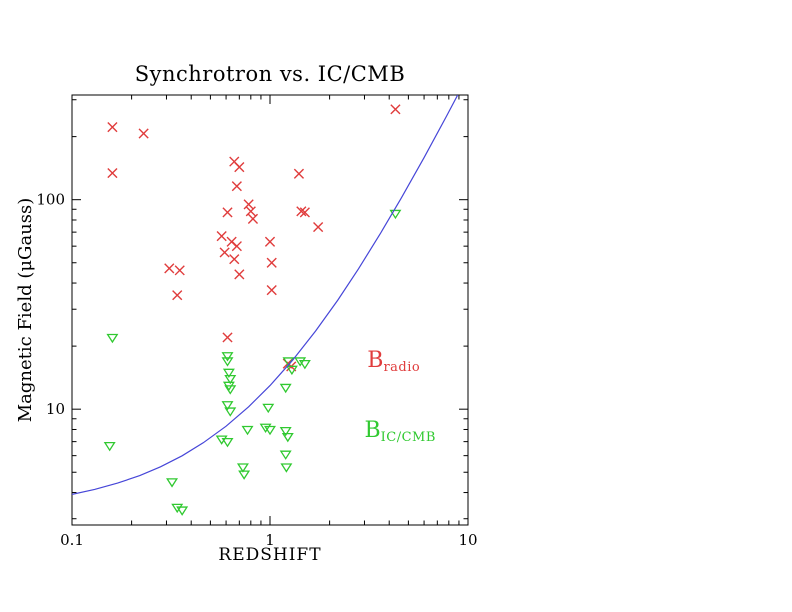 The height and width of the screenshot is (612, 792). What do you see at coordinates (50, 200) in the screenshot?
I see `y-tick-label: 100` at bounding box center [50, 200].